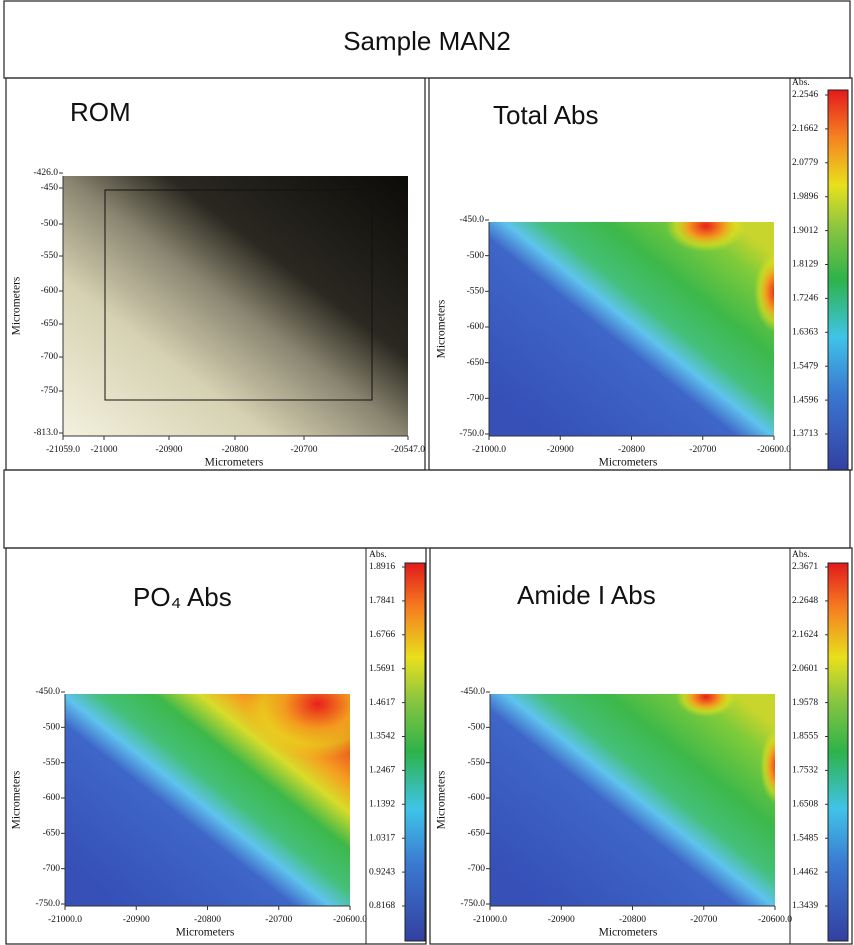 The width and height of the screenshot is (854, 945). I want to click on colorbar-tick-label: 1.6363, so click(805, 332).